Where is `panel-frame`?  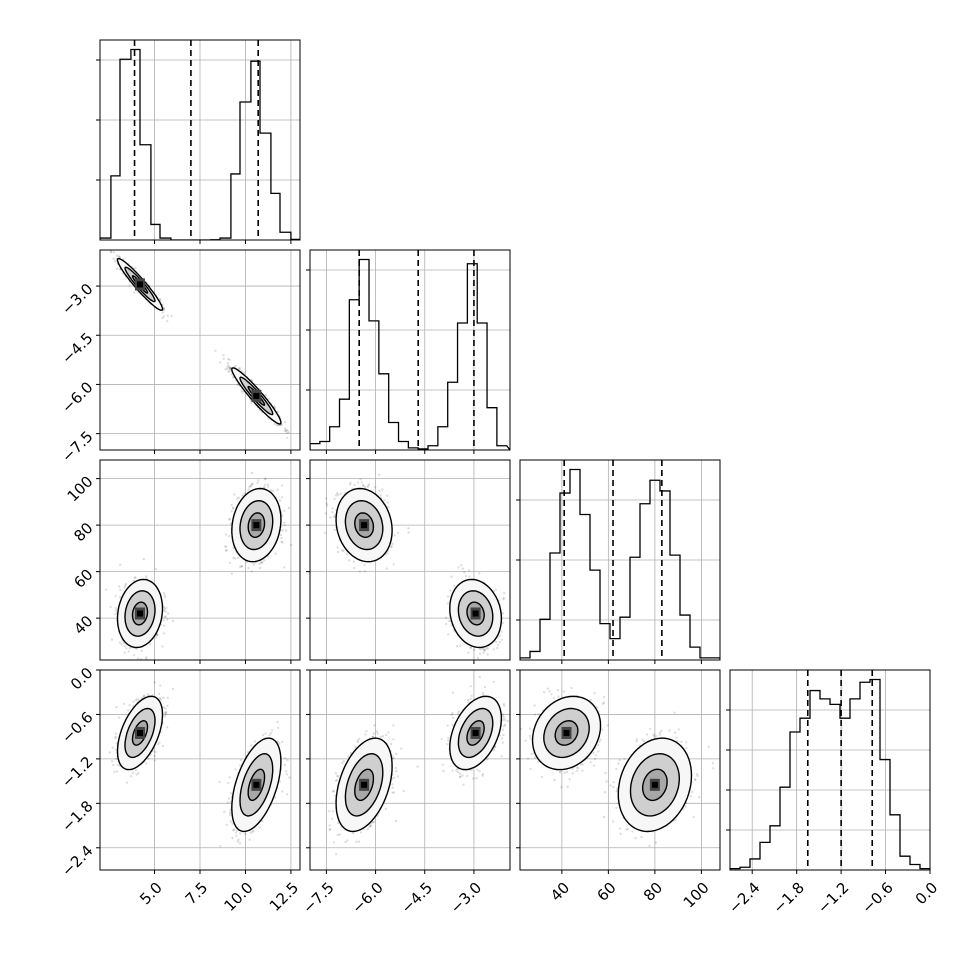
panel-frame is located at coordinates (410, 350).